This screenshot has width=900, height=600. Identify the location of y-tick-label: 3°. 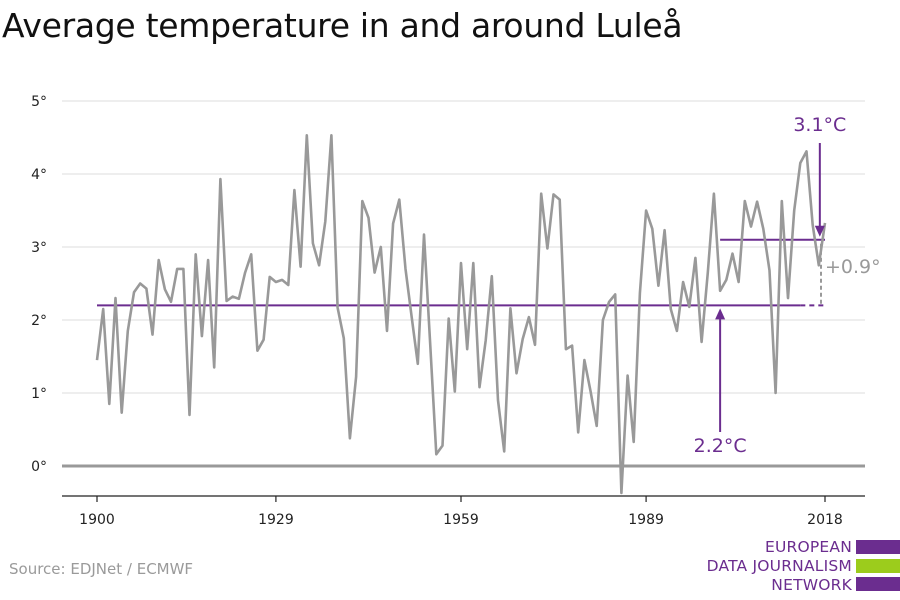
(39, 248).